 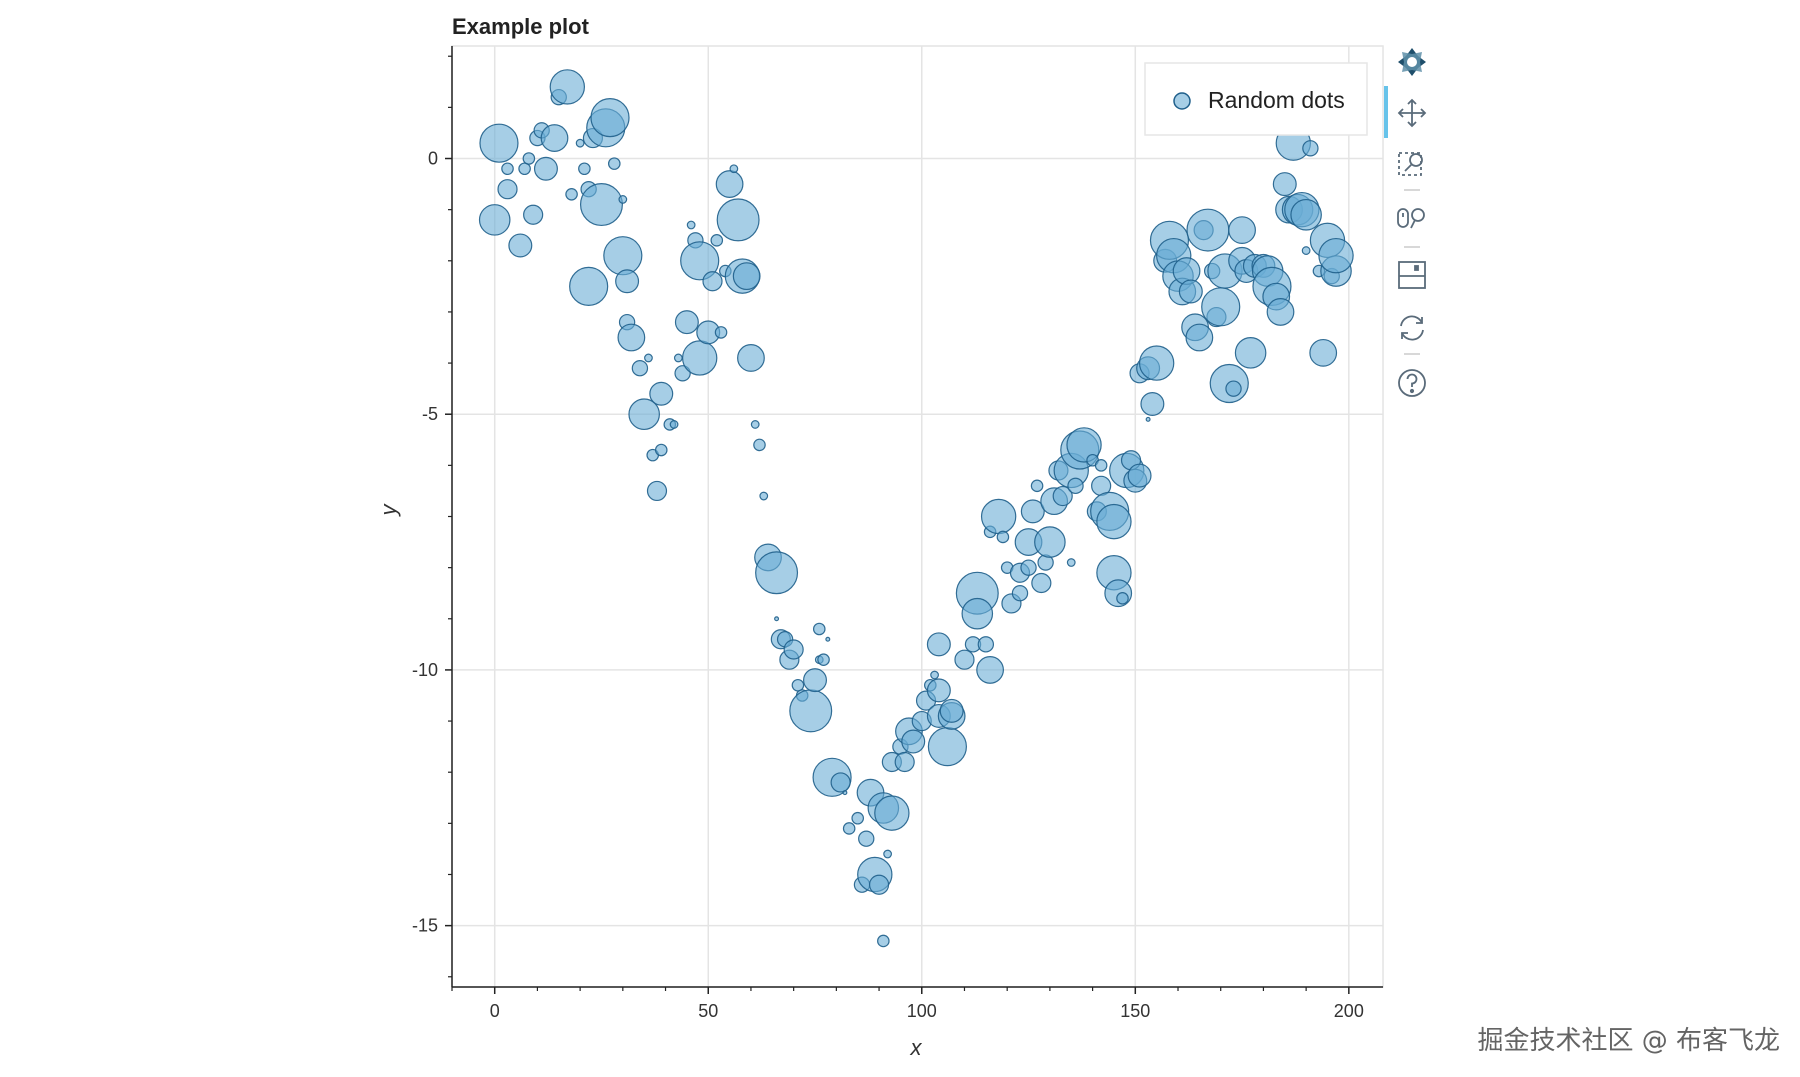 What do you see at coordinates (1628, 1041) in the screenshot?
I see `watermark: 掘金技术社区 @ 布客飞龙` at bounding box center [1628, 1041].